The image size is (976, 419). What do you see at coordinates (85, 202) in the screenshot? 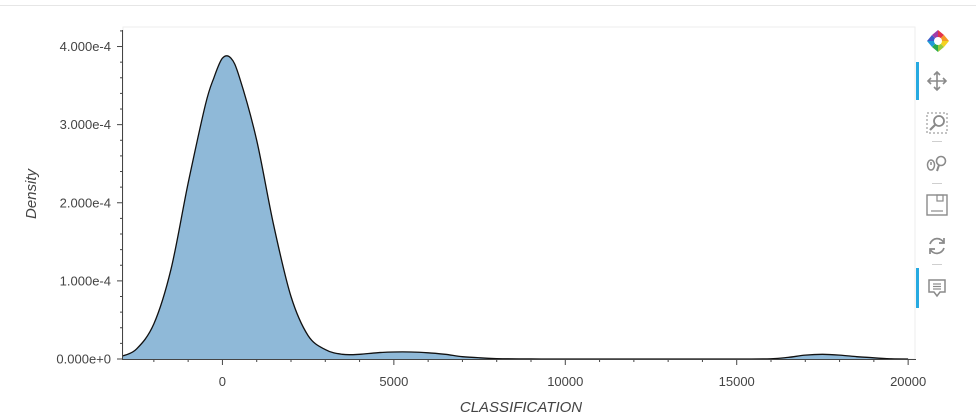
I see `y-tick-label: 2.000e-4` at bounding box center [85, 202].